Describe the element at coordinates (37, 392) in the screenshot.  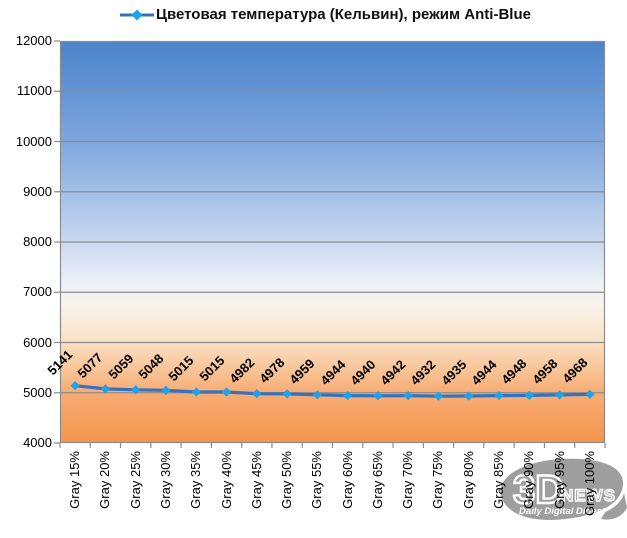
I see `y-axis-label: 5000` at that location.